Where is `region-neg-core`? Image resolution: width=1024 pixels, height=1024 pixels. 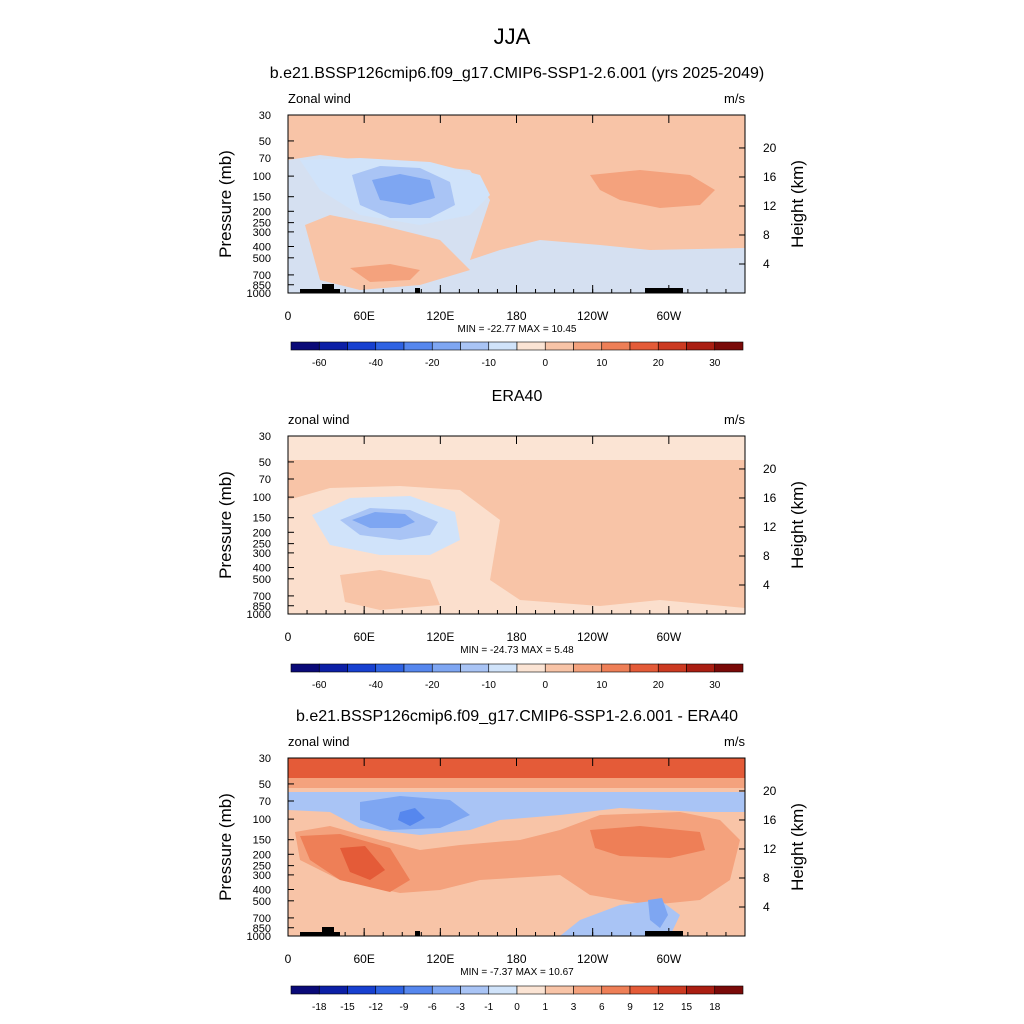 region-neg-core is located at coordinates (411, 817).